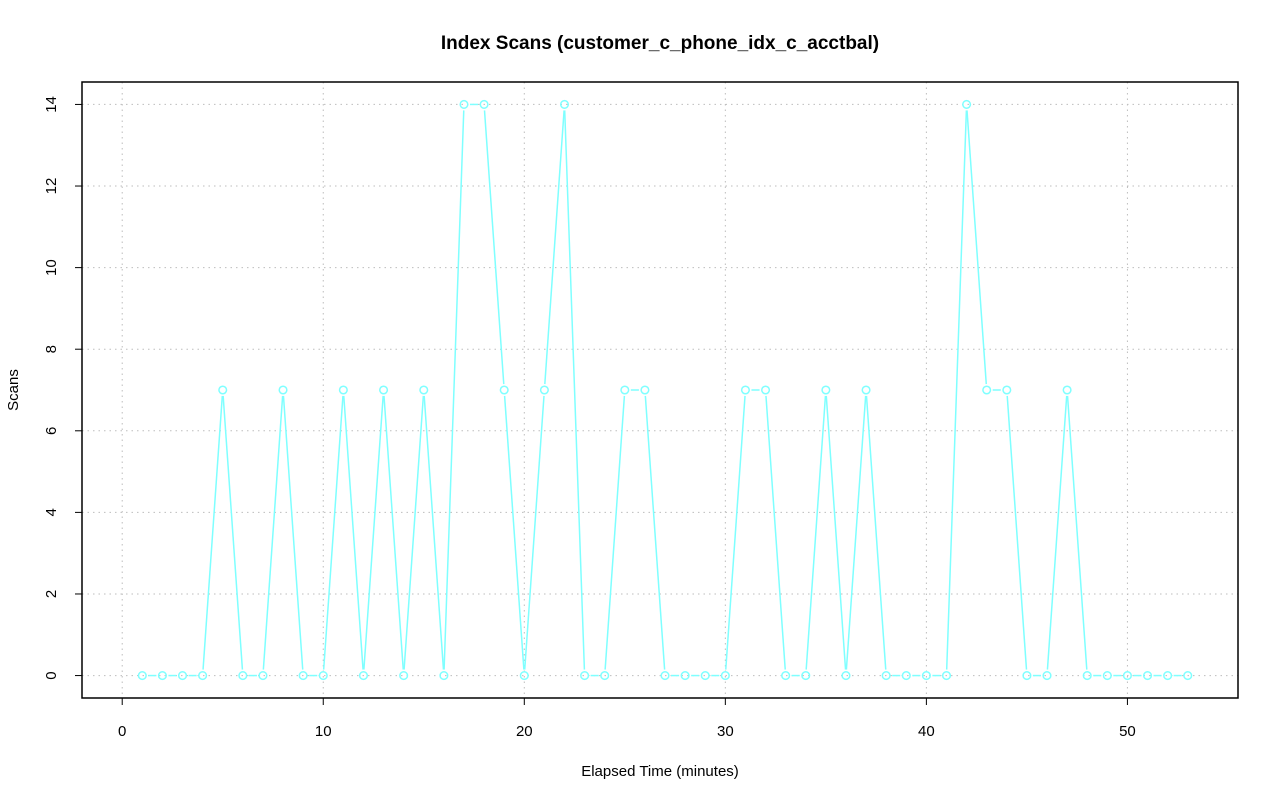  What do you see at coordinates (1127, 731) in the screenshot?
I see `x-tick-label: 50` at bounding box center [1127, 731].